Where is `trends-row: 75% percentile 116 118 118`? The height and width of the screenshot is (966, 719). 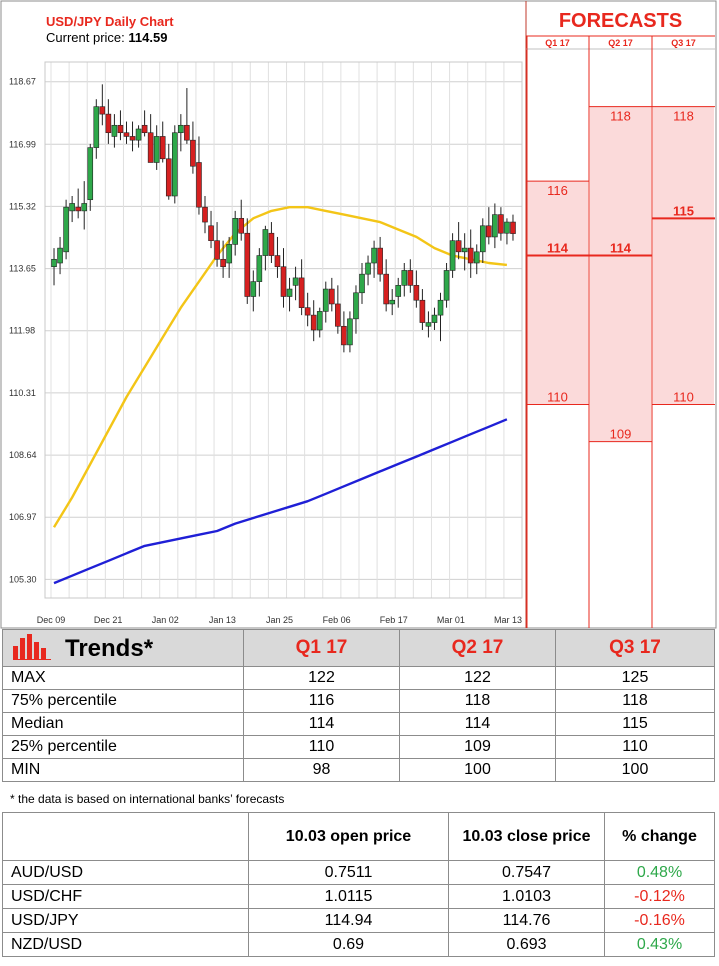
trends-row: 75% percentile 116 118 118 is located at coordinates (358, 701).